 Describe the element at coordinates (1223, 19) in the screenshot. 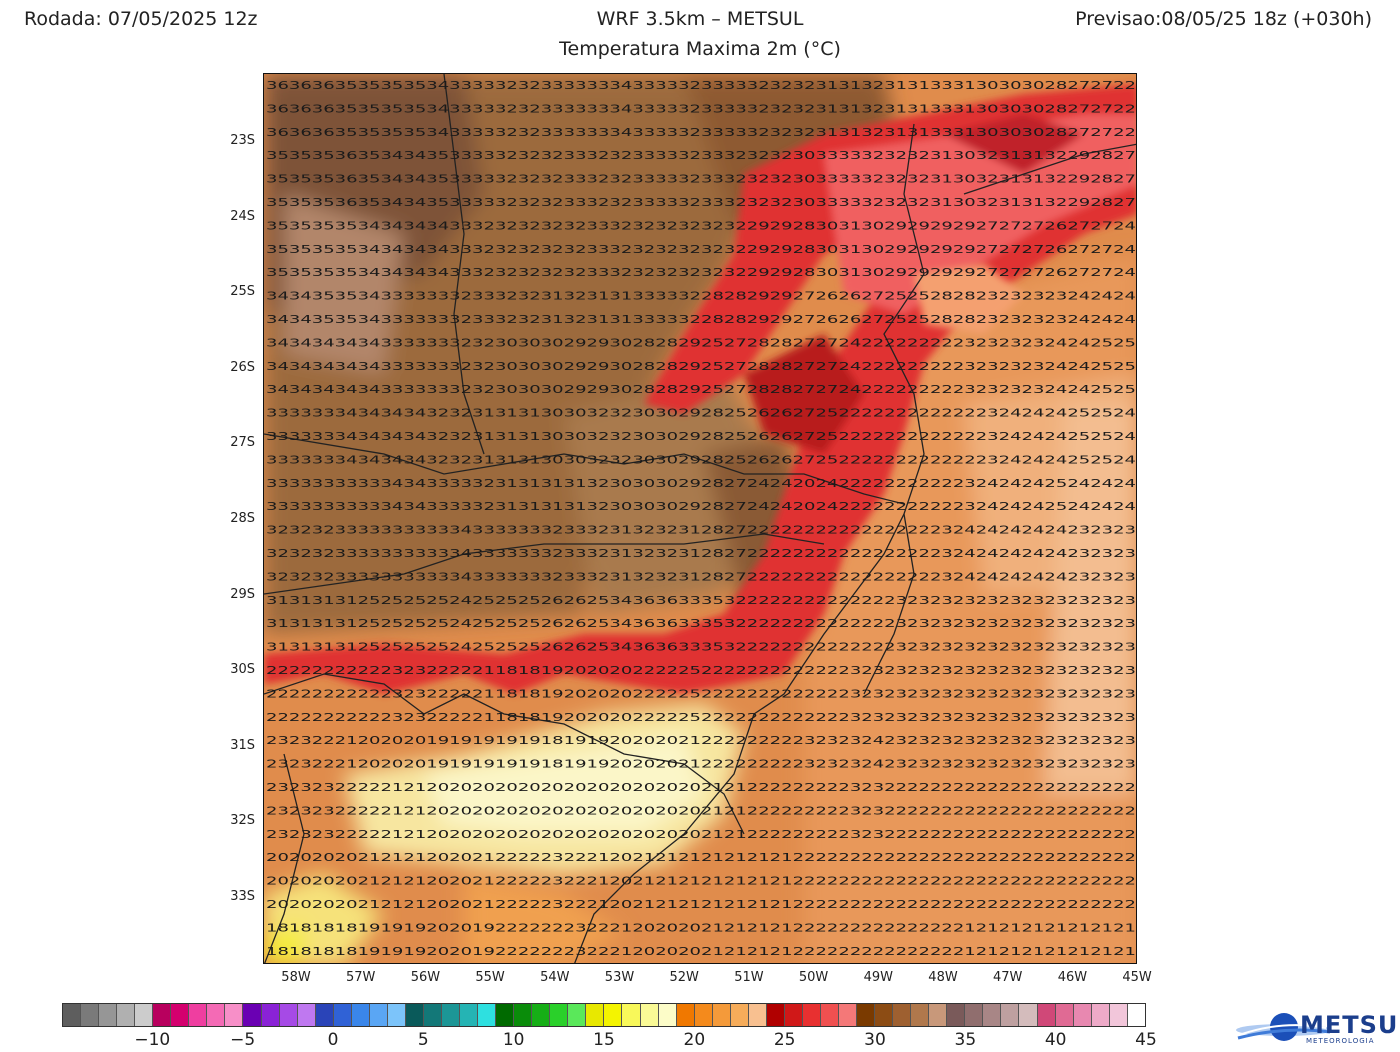

I see `forecast-label: Previsao:08/05/25 18z (+030h)` at that location.